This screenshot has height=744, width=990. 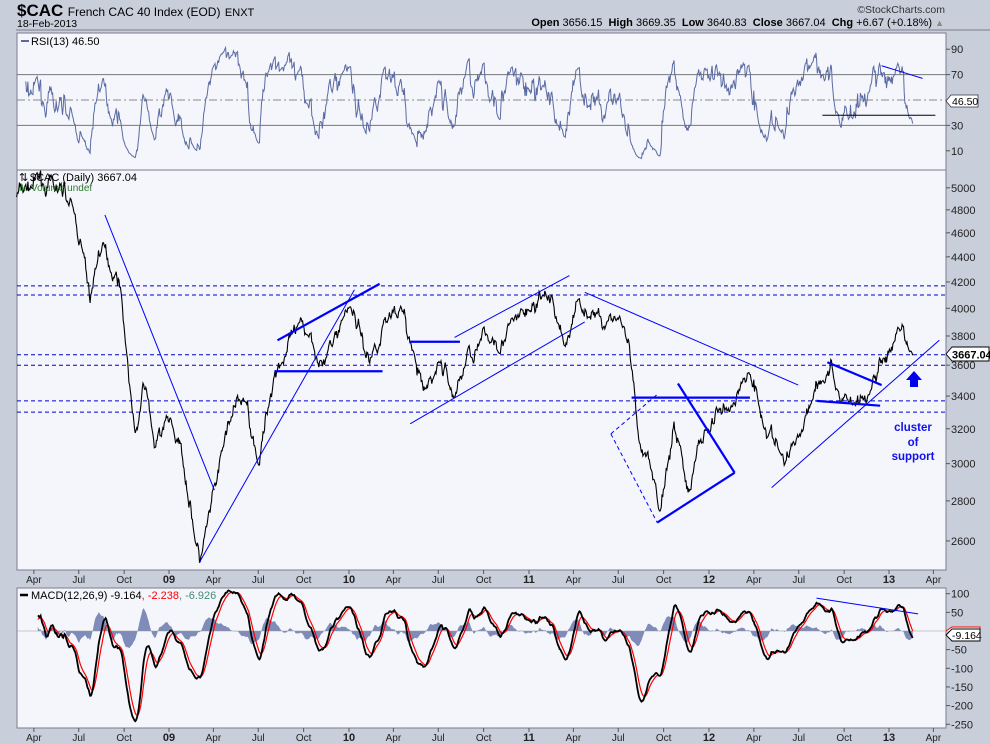 I want to click on x-axis-tick-label: 12, so click(x=709, y=580).